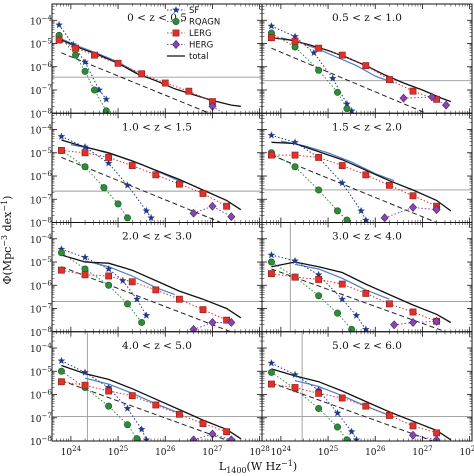 The image size is (474, 476). I want to click on y-tick-label: 10⁻⁵, so click(41, 153).